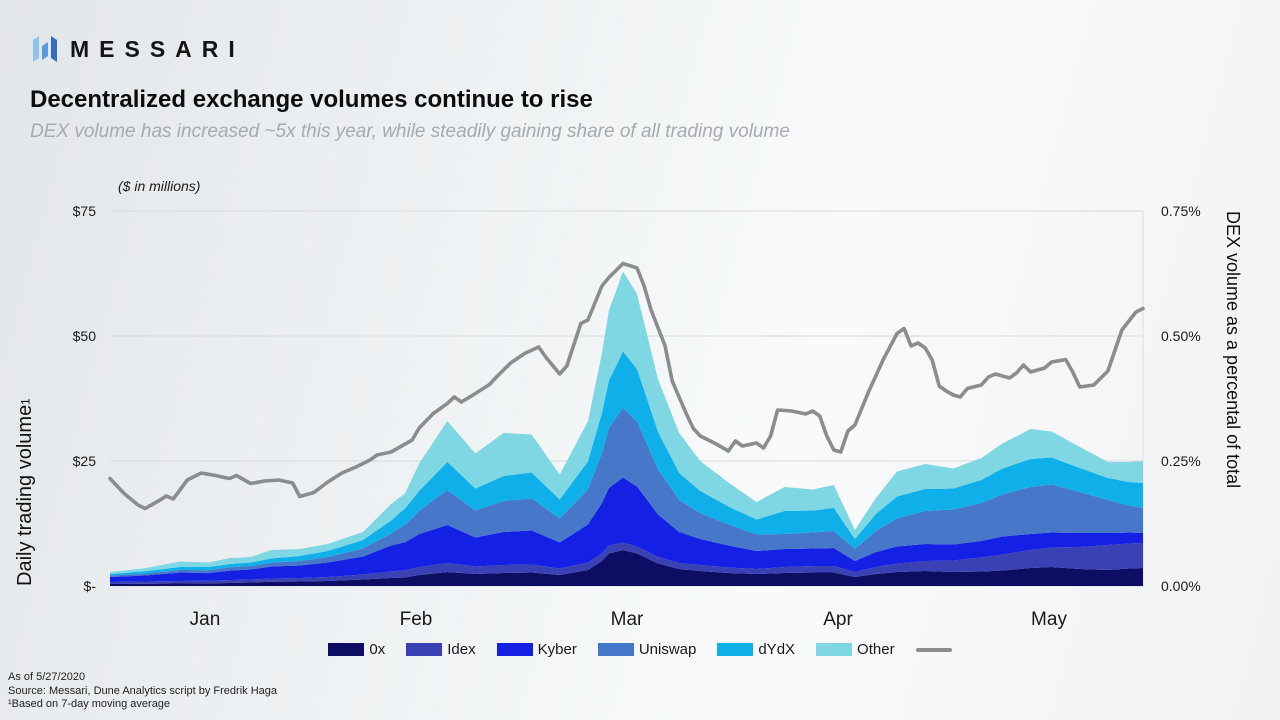  I want to click on svg-text: 0.75%, so click(1181, 211).